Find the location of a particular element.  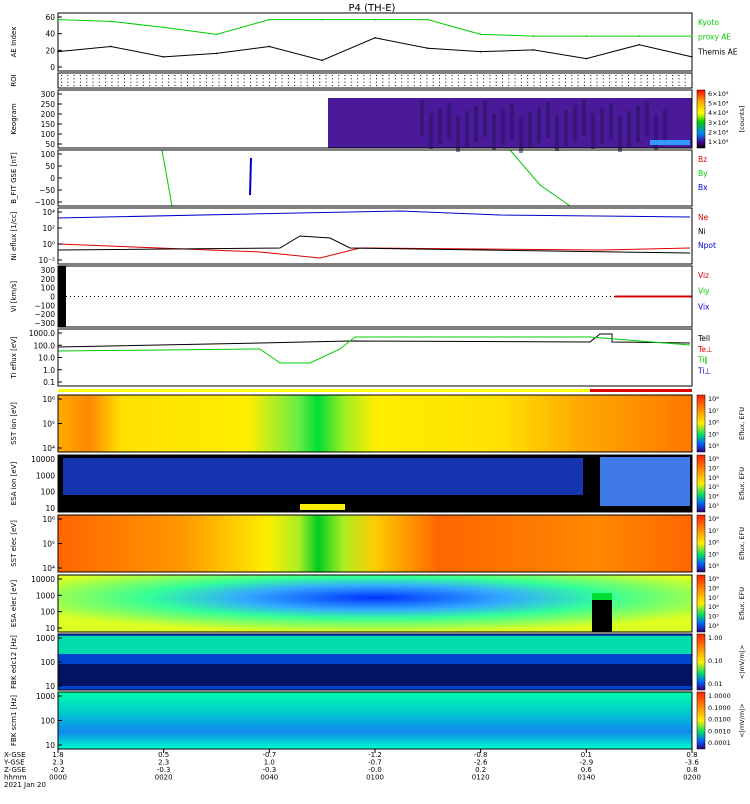

sst-elec-spectrogram is located at coordinates (375, 543).